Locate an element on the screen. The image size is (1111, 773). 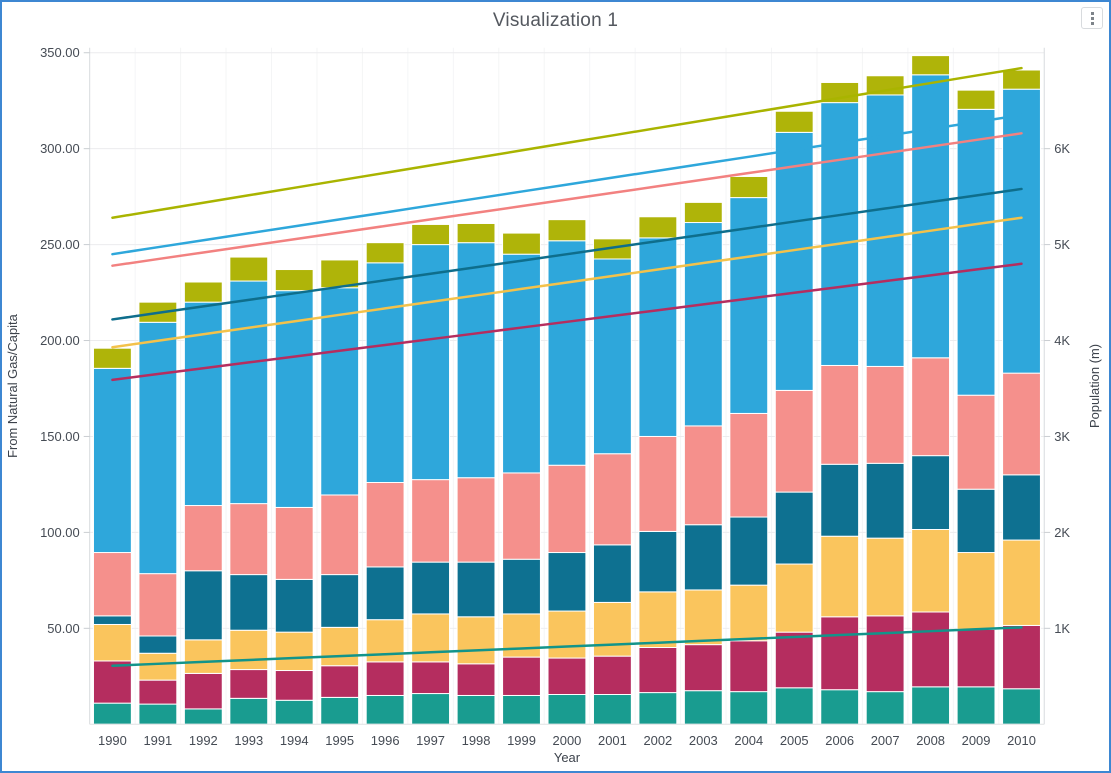
bar-segment-crimson-2000 is located at coordinates (567, 676).